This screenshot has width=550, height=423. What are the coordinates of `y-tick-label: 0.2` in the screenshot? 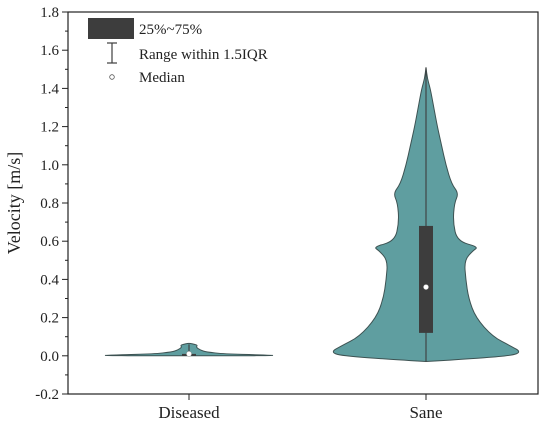 It's located at (49, 319).